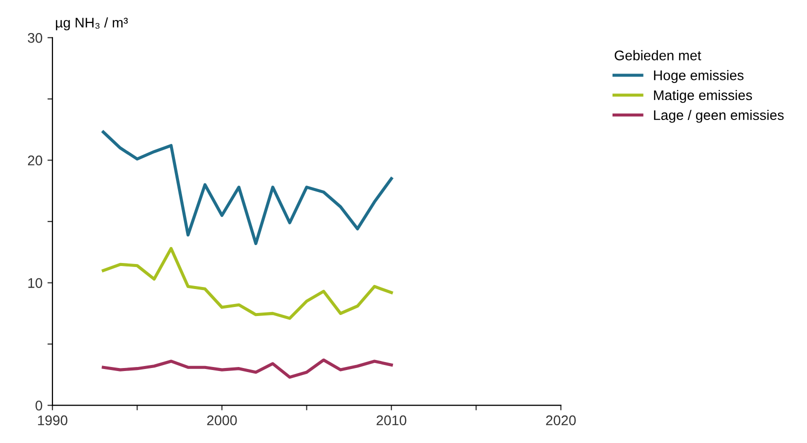 This screenshot has width=807, height=443. I want to click on x-tick-label: 2020, so click(561, 420).